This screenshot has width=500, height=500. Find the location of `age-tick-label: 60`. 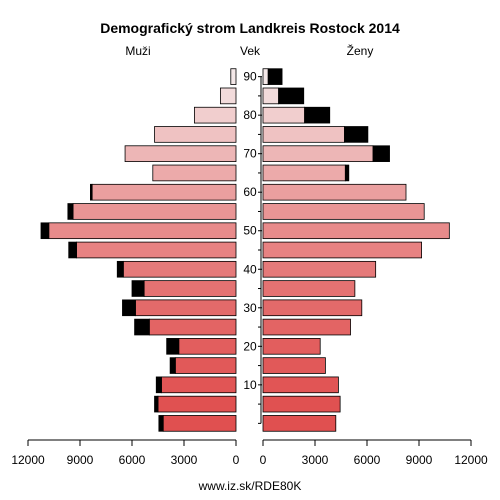

age-tick-label: 60 is located at coordinates (250, 192).